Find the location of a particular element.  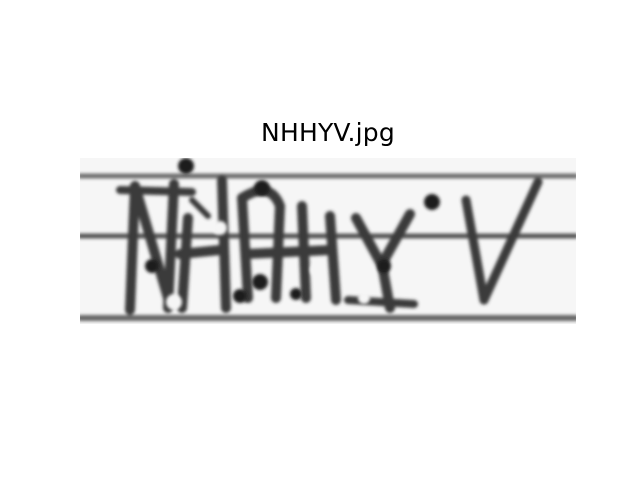

figure-title: NHHYV.jpg is located at coordinates (328, 132).